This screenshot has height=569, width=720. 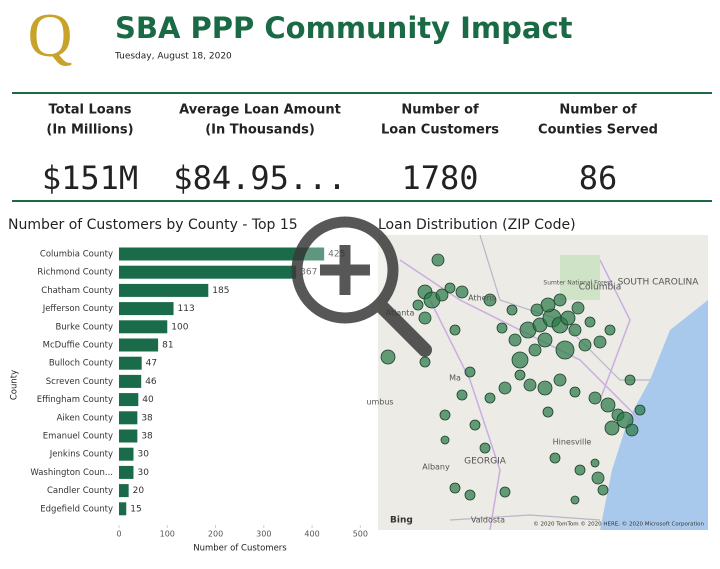 What do you see at coordinates (76, 255) in the screenshot?
I see `y-tick-label: Columbia County` at bounding box center [76, 255].